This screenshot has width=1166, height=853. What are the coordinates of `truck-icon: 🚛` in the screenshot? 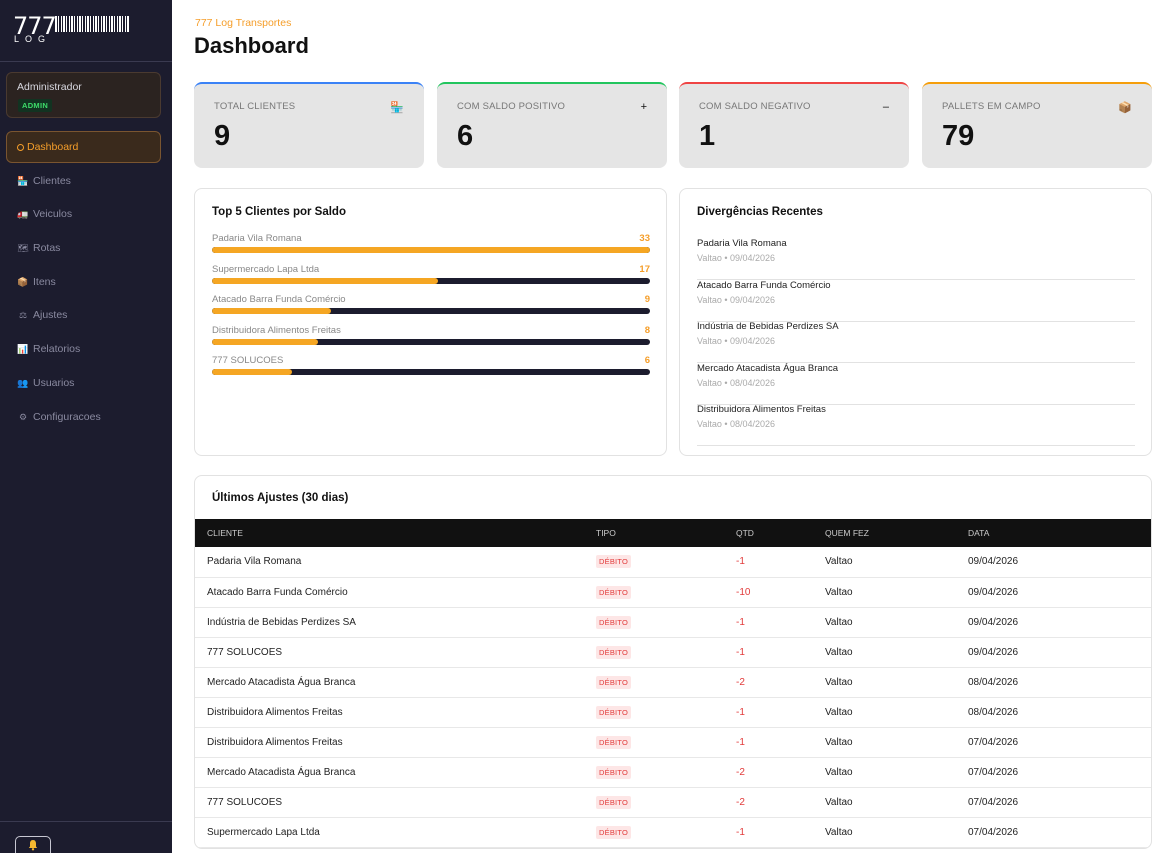 It's located at (23, 214).